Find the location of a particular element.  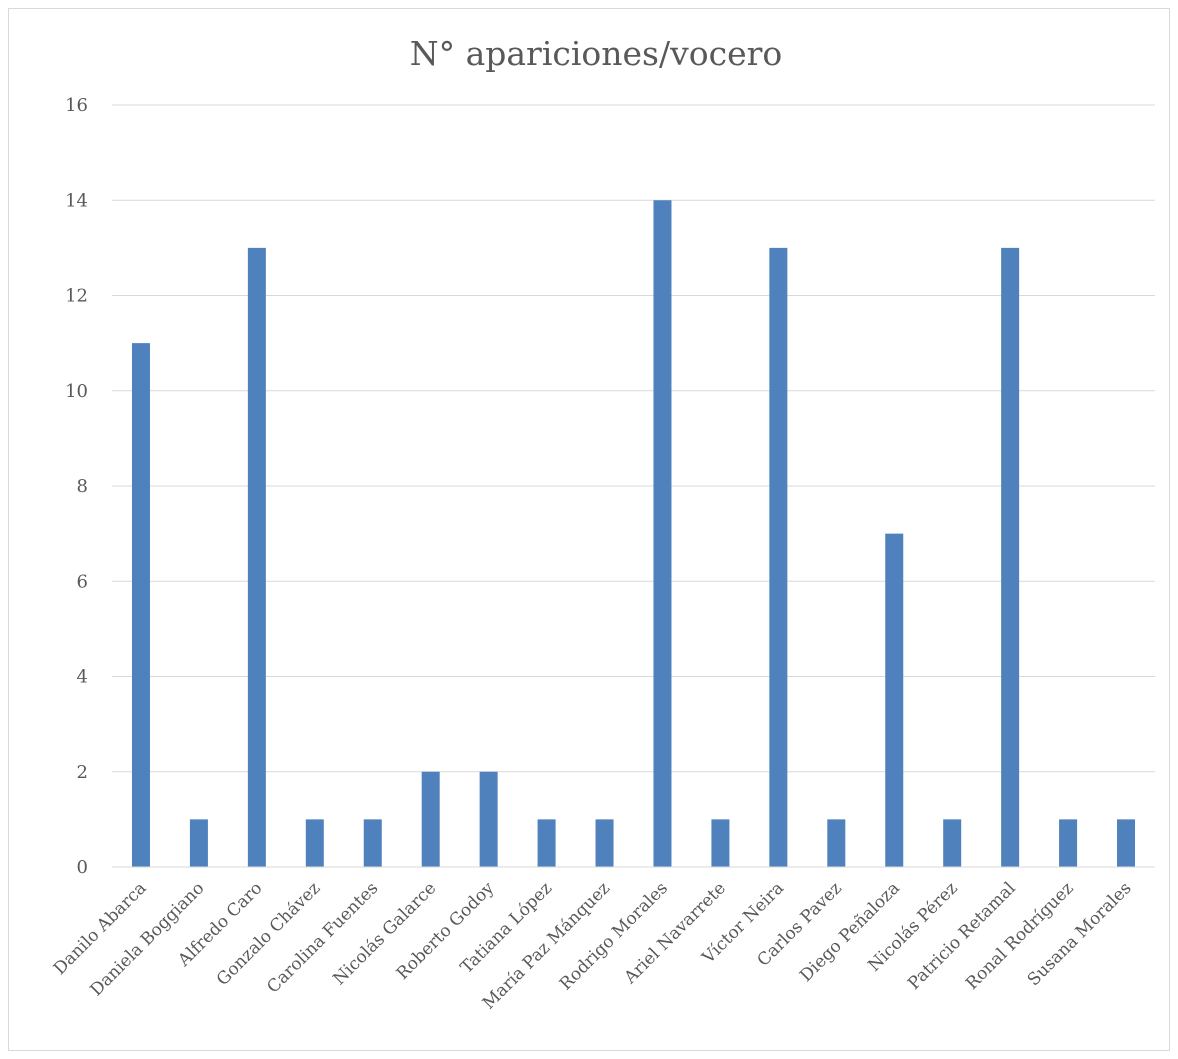

x-tick-label: Patricio Retamal is located at coordinates (961, 935).